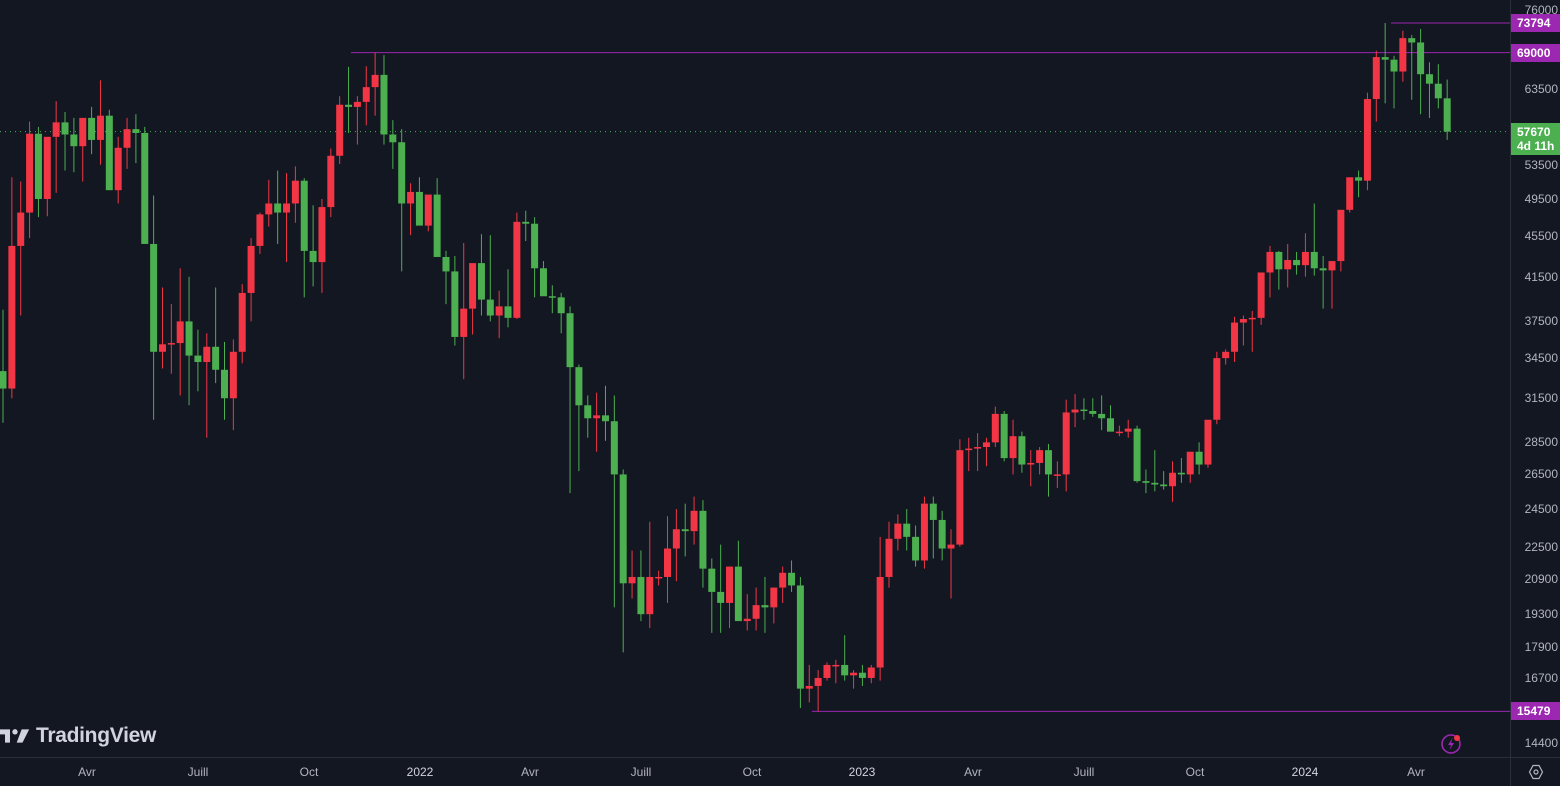 The image size is (1560, 786). What do you see at coordinates (1451, 744) in the screenshot?
I see `flash-alert-button` at bounding box center [1451, 744].